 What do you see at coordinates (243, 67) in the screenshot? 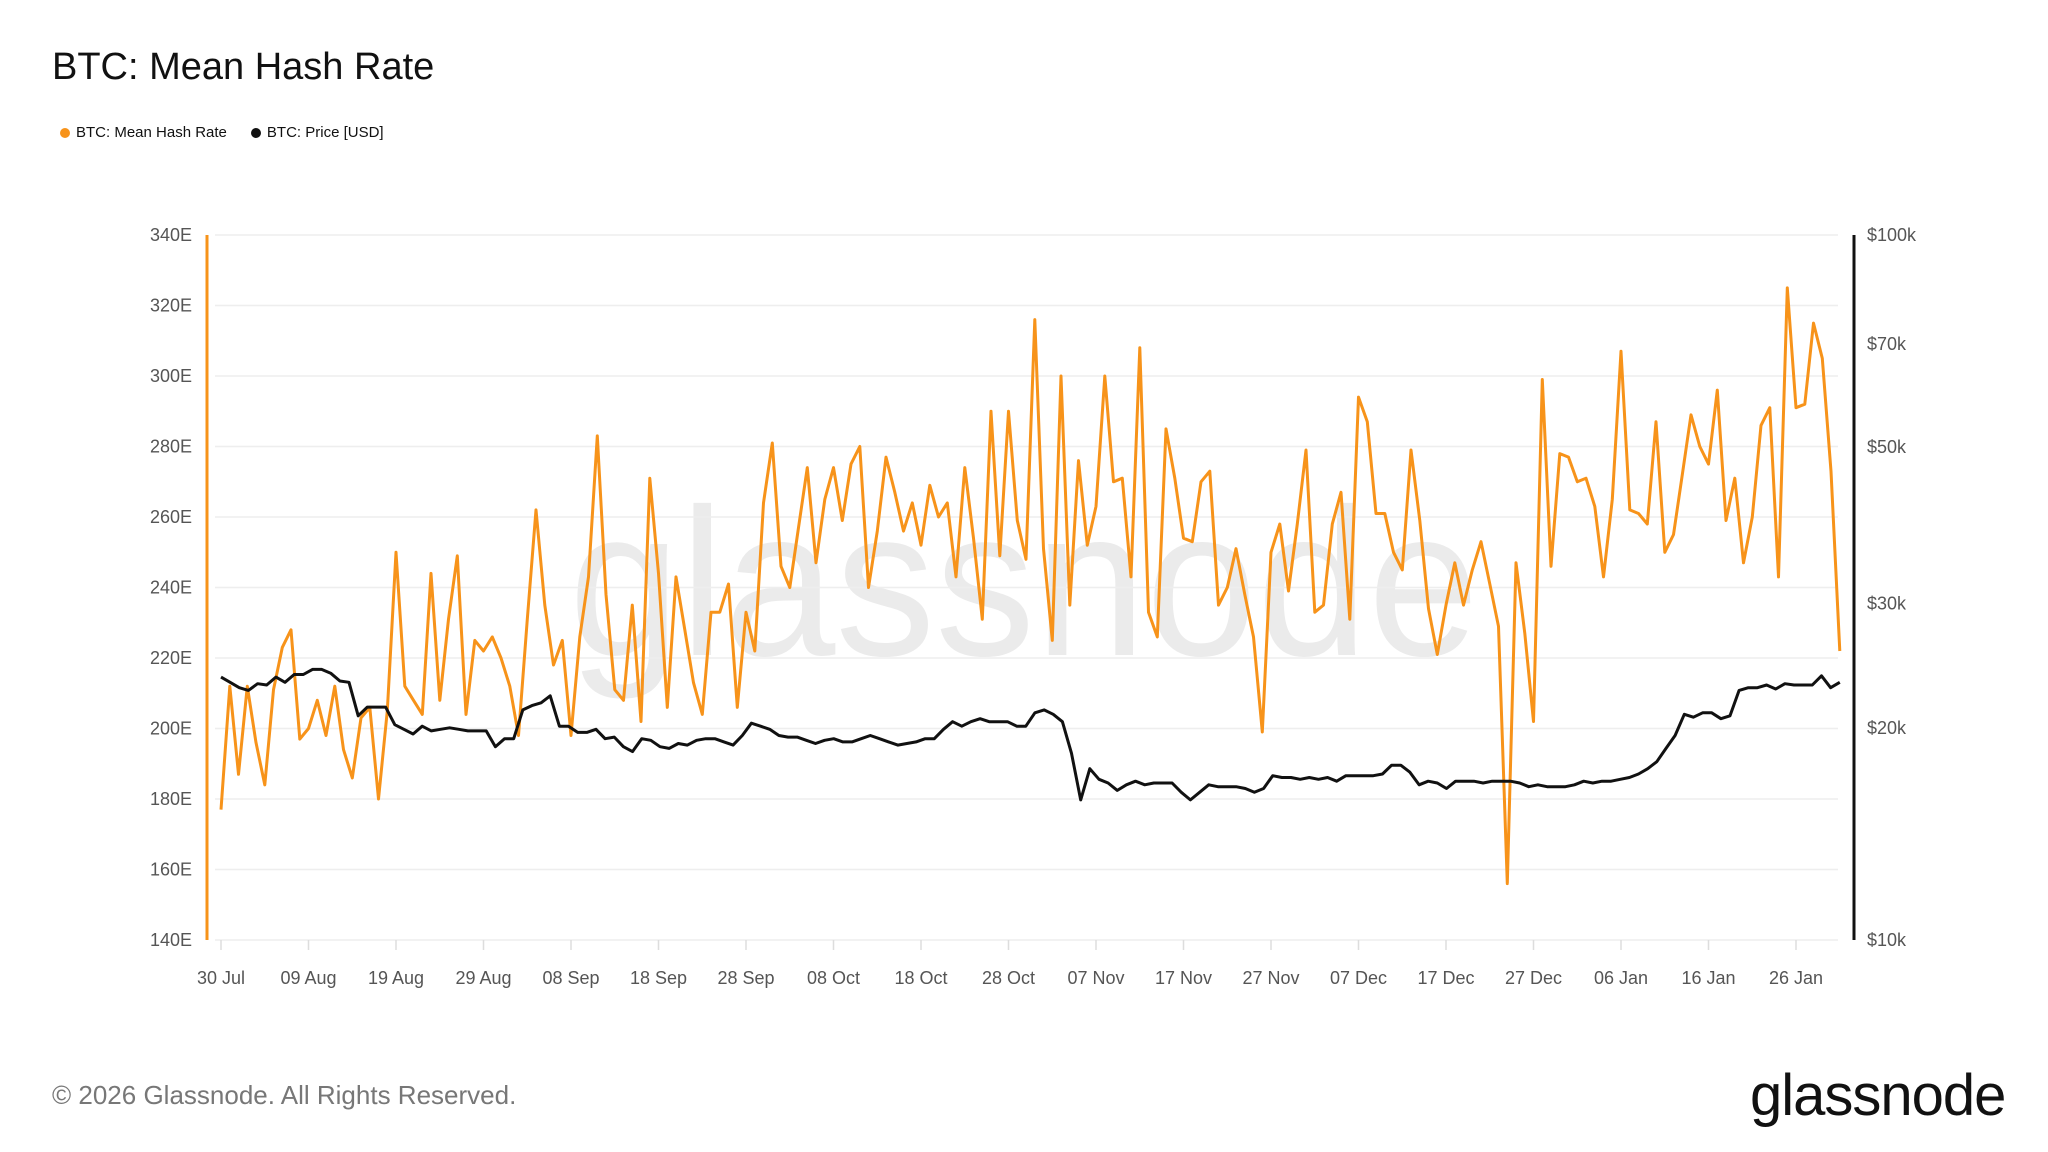
I see `chart-title: BTC: Mean Hash Rate` at bounding box center [243, 67].